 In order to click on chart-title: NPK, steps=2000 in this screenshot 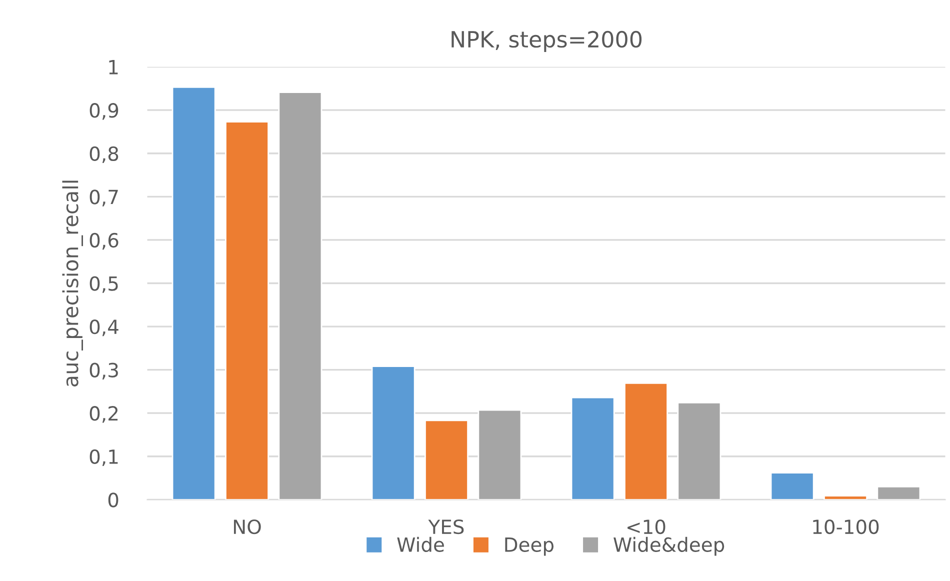, I will do `click(547, 41)`.